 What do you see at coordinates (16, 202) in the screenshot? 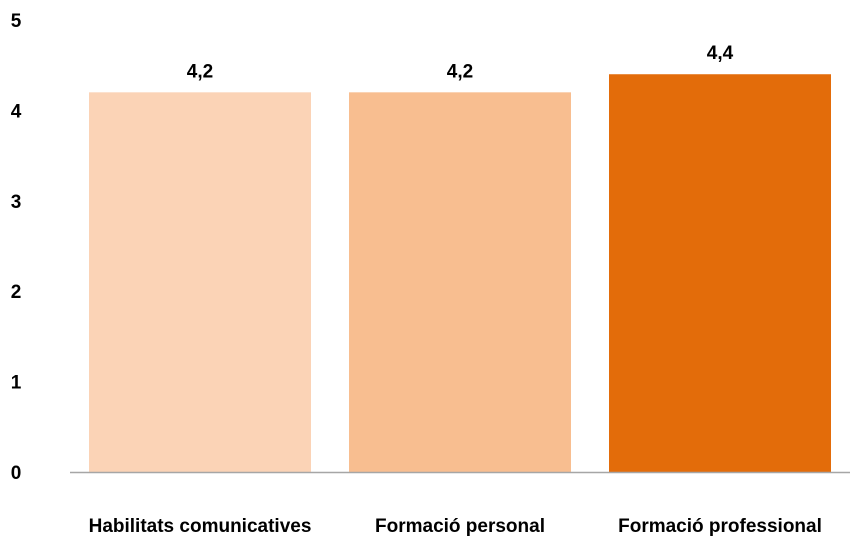
I see `y-tick-label: 3` at bounding box center [16, 202].